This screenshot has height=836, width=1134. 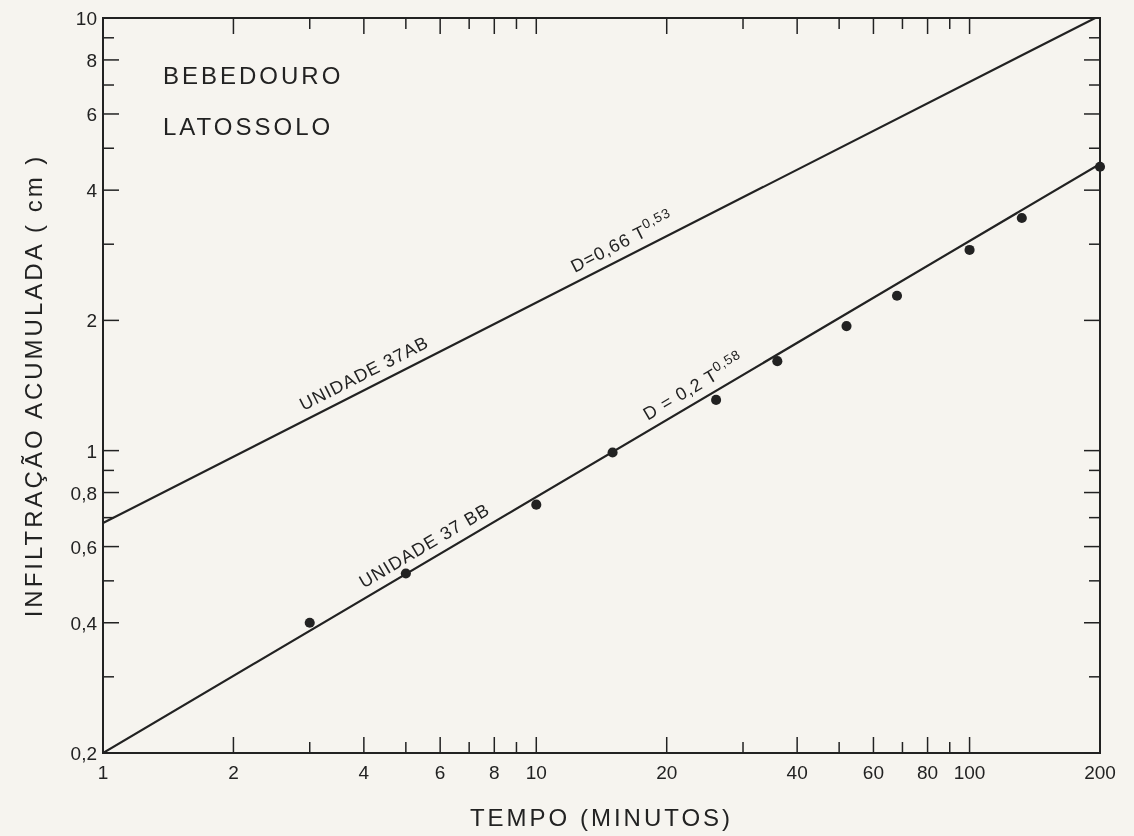 I want to click on y-tick-label: 0,2, so click(x=83, y=753).